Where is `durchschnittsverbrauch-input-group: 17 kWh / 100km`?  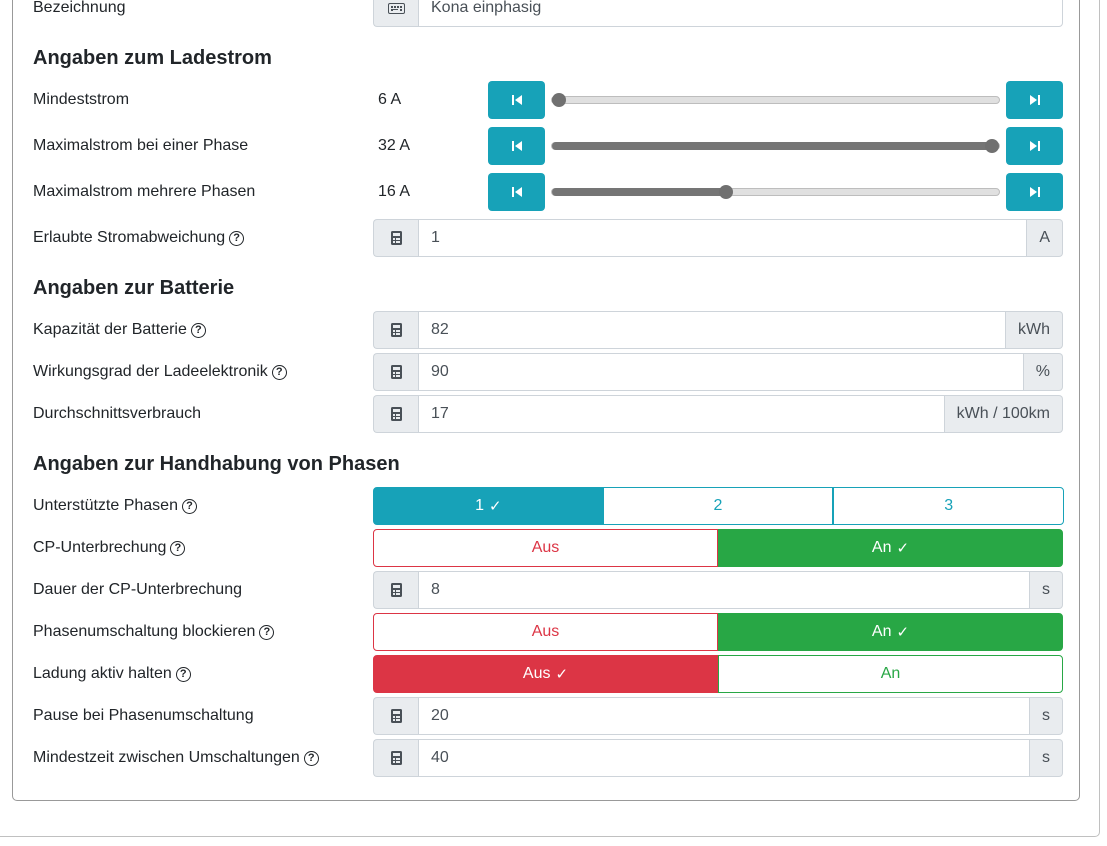 durchschnittsverbrauch-input-group: 17 kWh / 100km is located at coordinates (718, 414).